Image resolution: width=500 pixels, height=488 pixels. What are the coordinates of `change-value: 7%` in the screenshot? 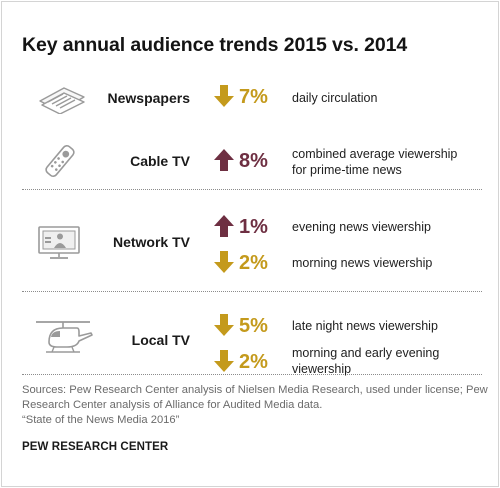 It's located at (253, 97).